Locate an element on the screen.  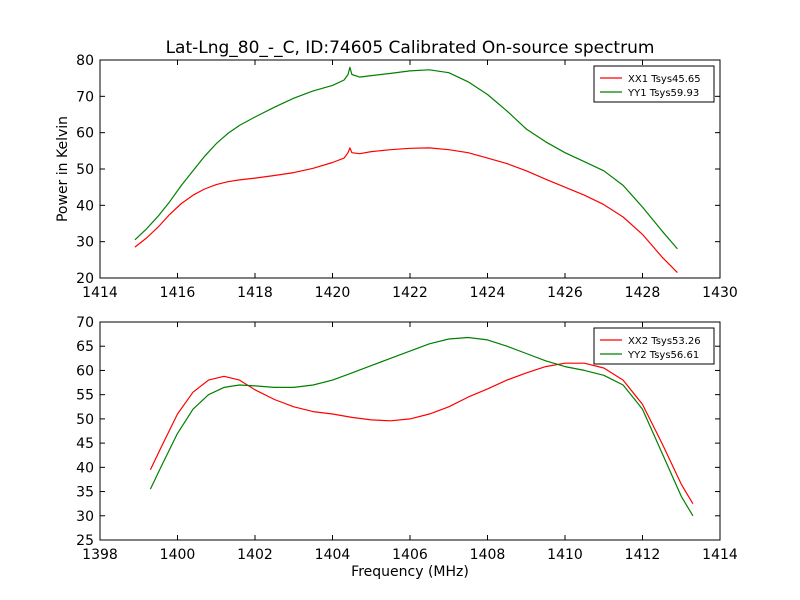
x-tick-label: 1428 is located at coordinates (643, 293).